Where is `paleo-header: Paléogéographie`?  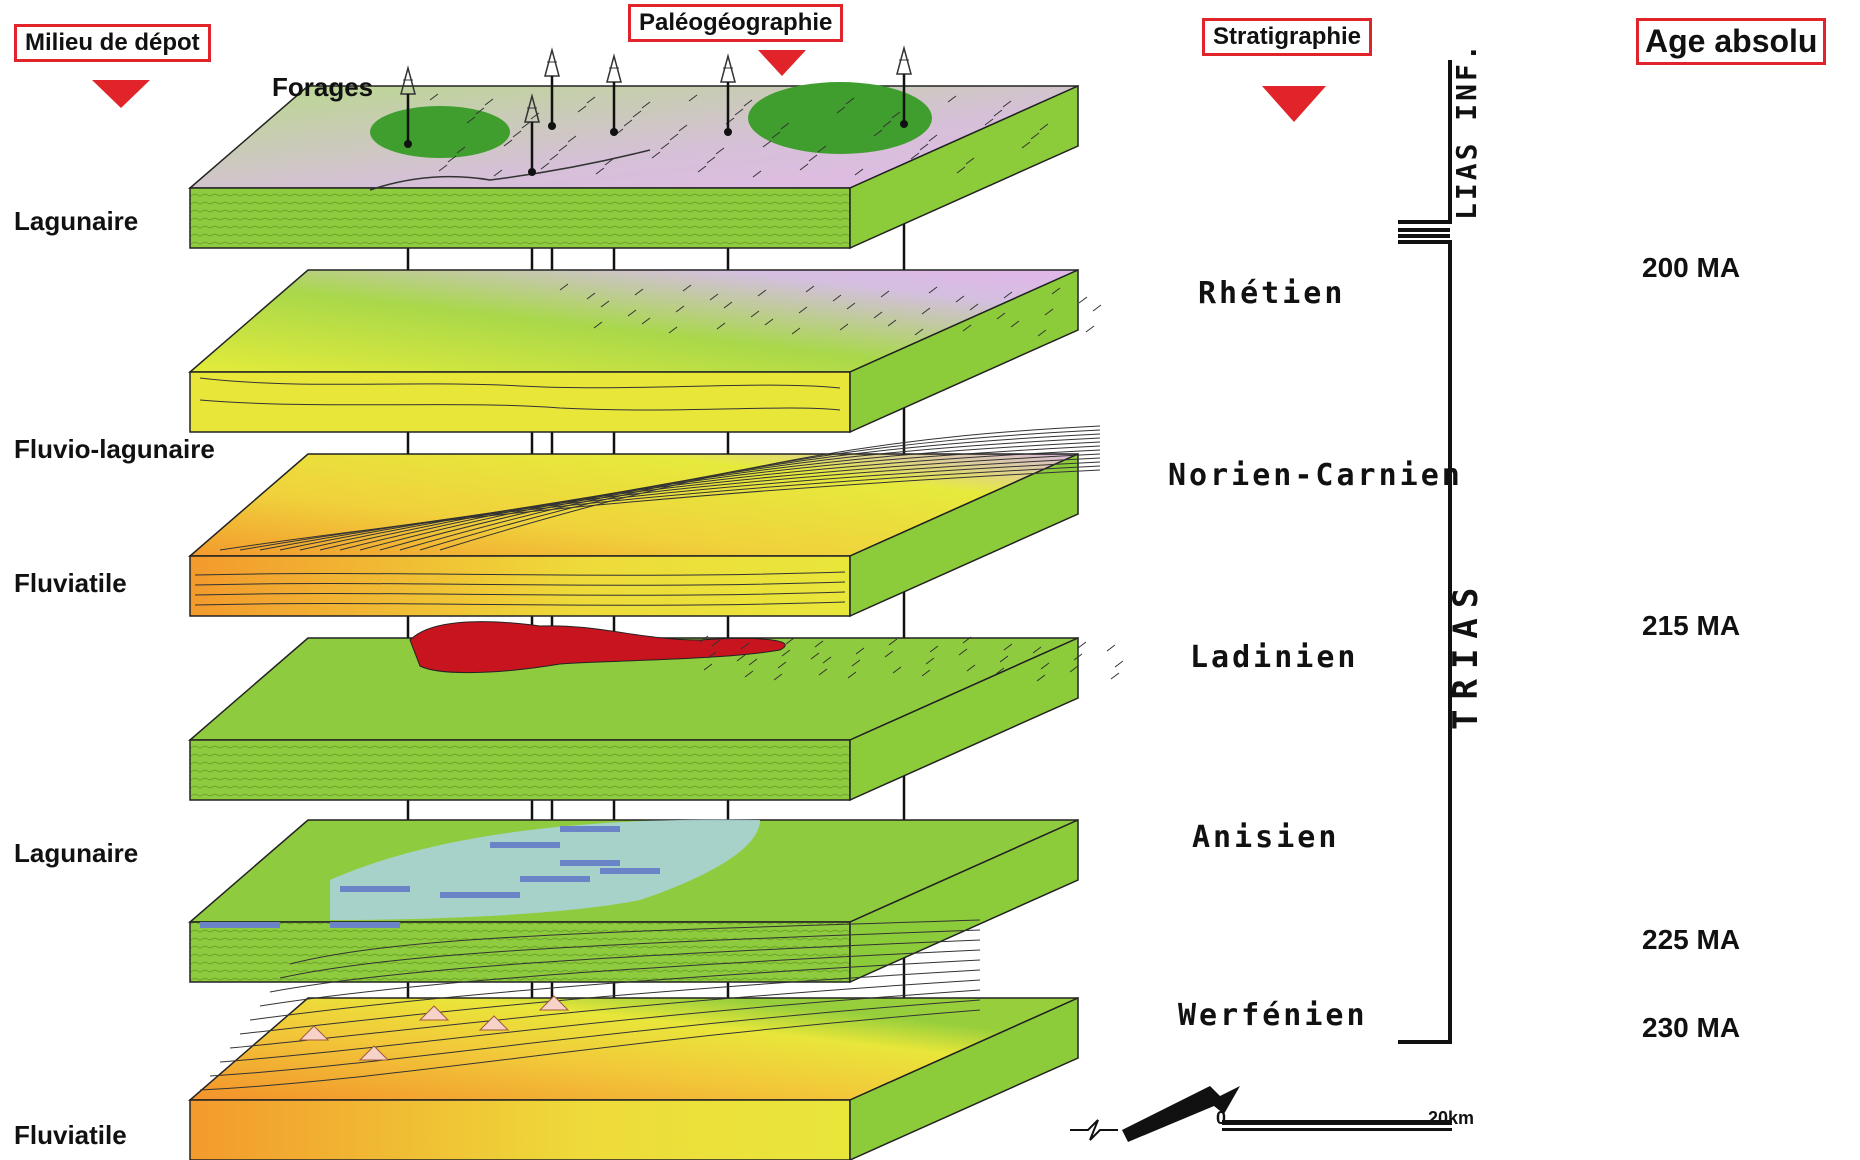 paleo-header: Paléogéographie is located at coordinates (736, 23).